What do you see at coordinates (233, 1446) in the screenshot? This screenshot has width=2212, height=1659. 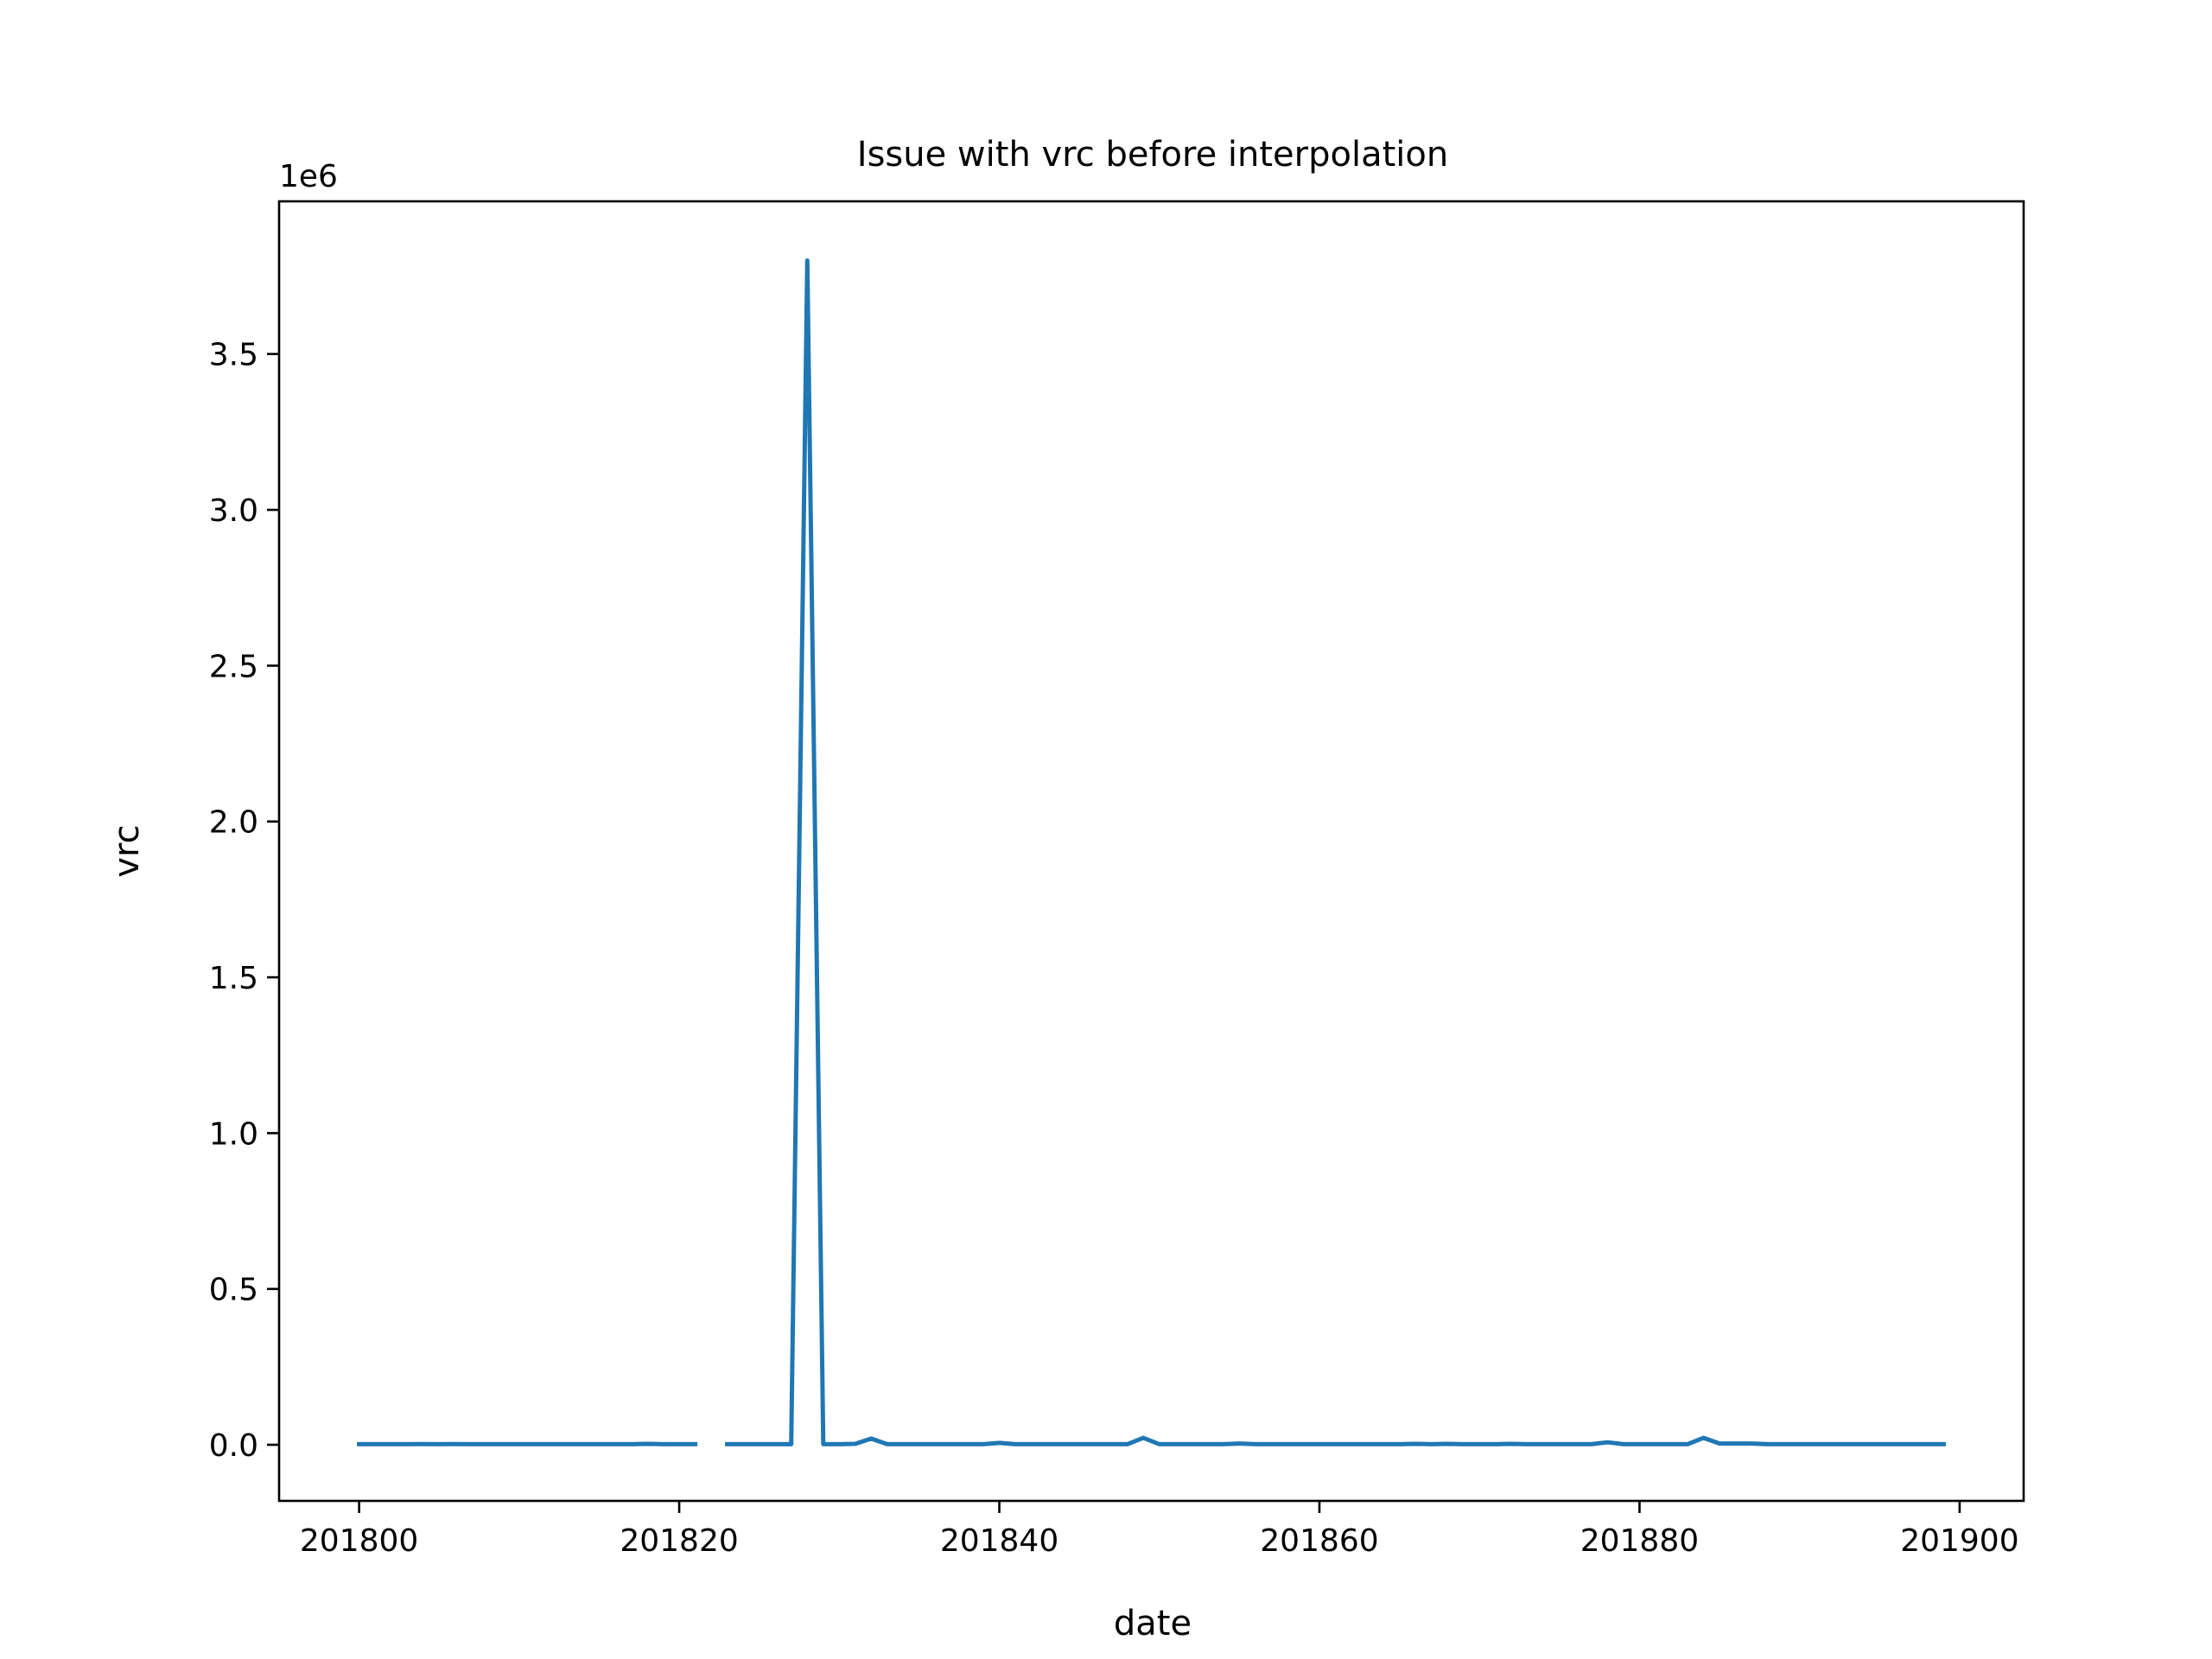 I see `y-tick-label: 0.0` at bounding box center [233, 1446].